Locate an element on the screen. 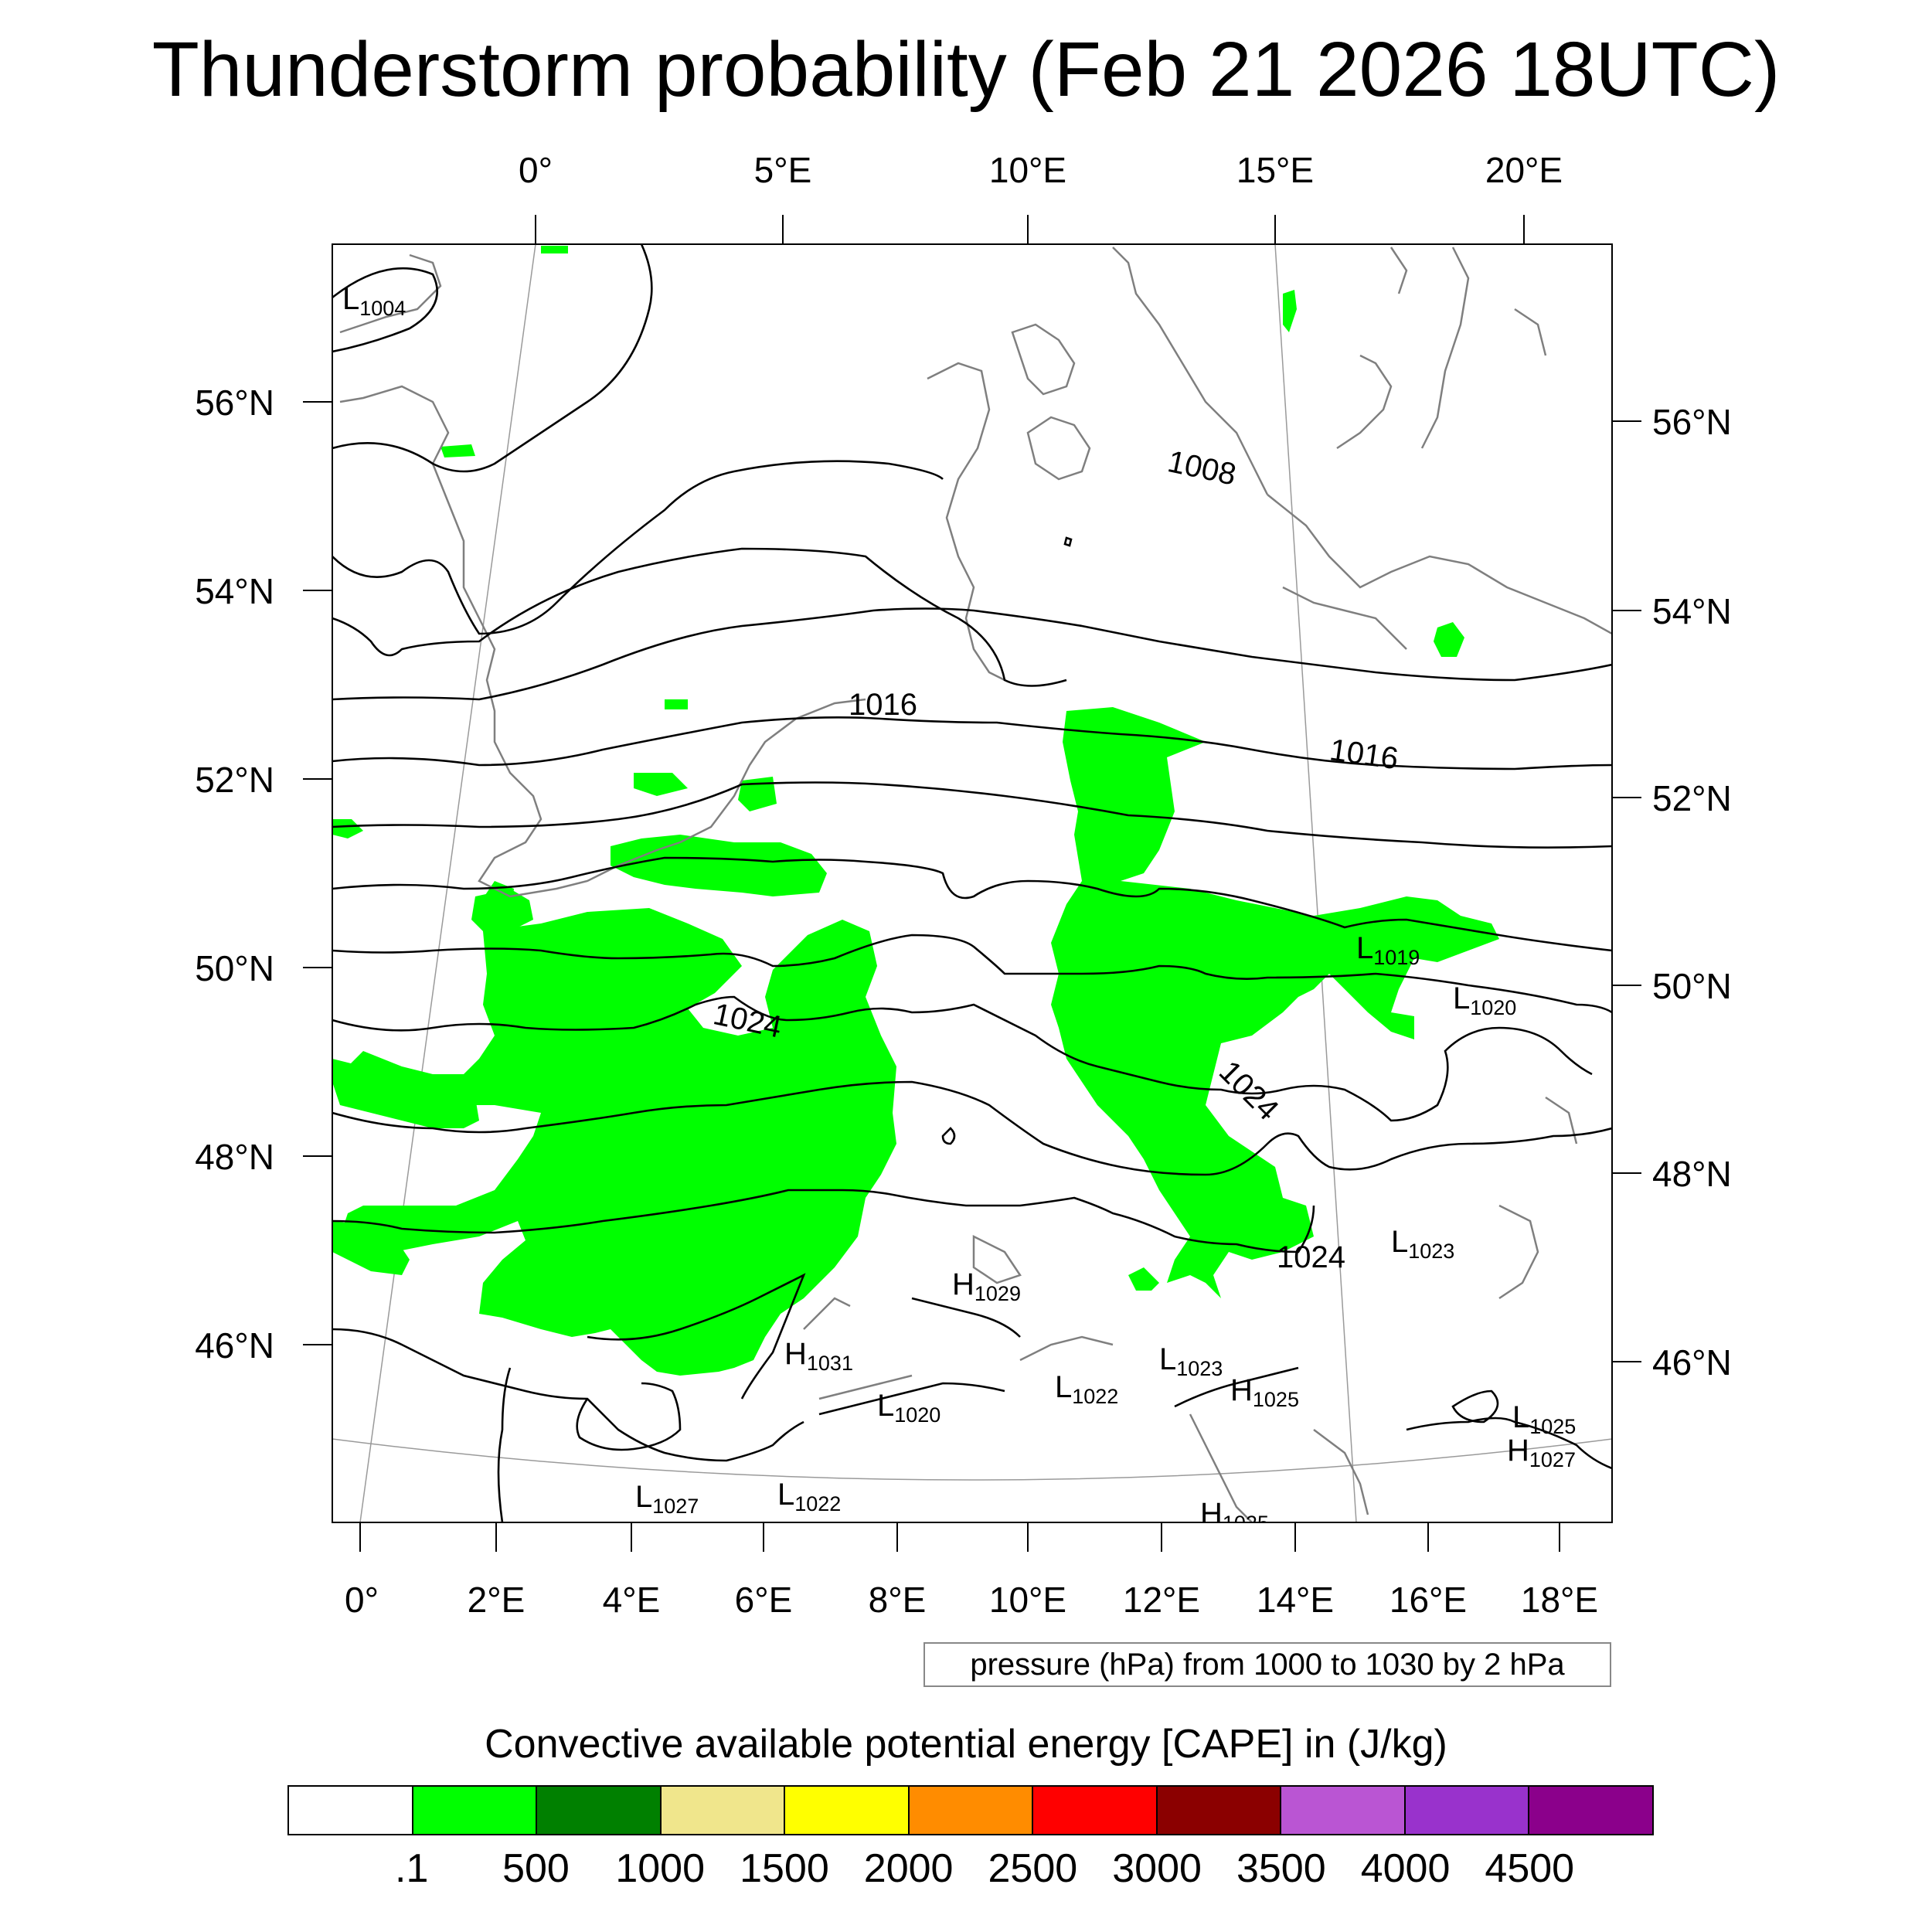  bottom-lon-label: 4°E is located at coordinates (632, 1600).